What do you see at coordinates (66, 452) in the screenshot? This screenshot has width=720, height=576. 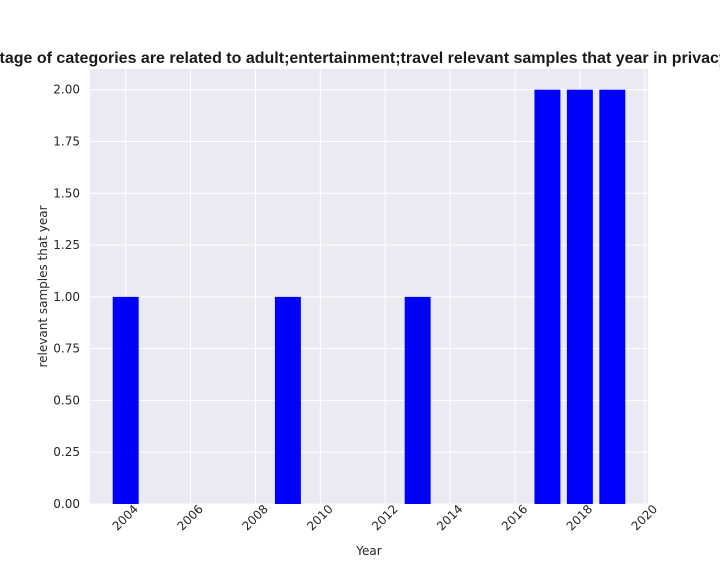 I see `y-tick-label: 0.25` at bounding box center [66, 452].